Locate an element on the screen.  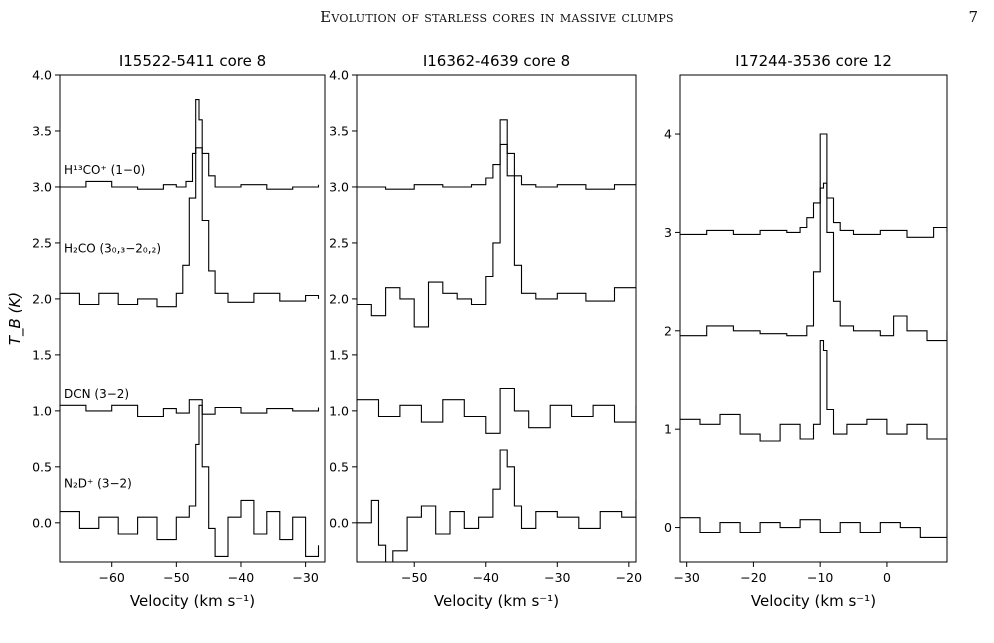
x-tick-label: 0 is located at coordinates (887, 577).